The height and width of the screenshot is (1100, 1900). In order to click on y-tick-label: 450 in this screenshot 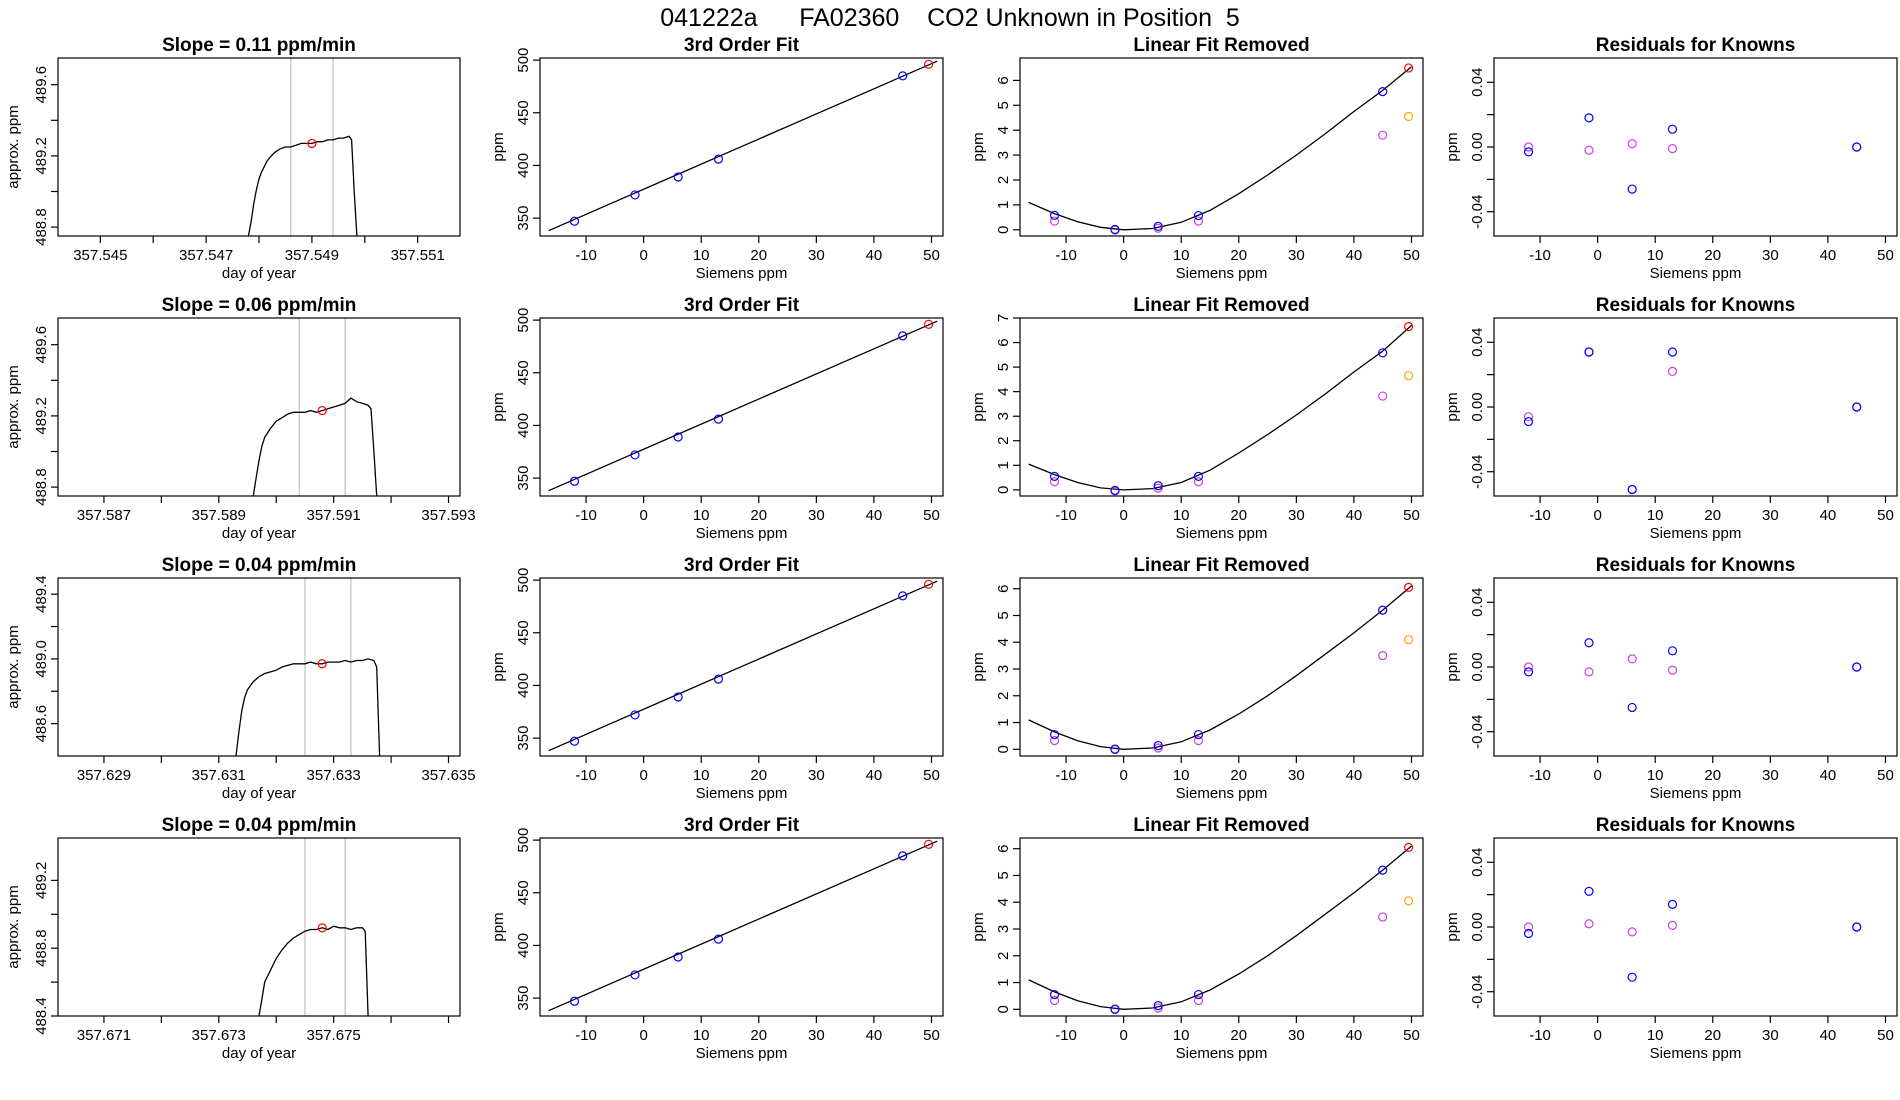, I will do `click(523, 372)`.